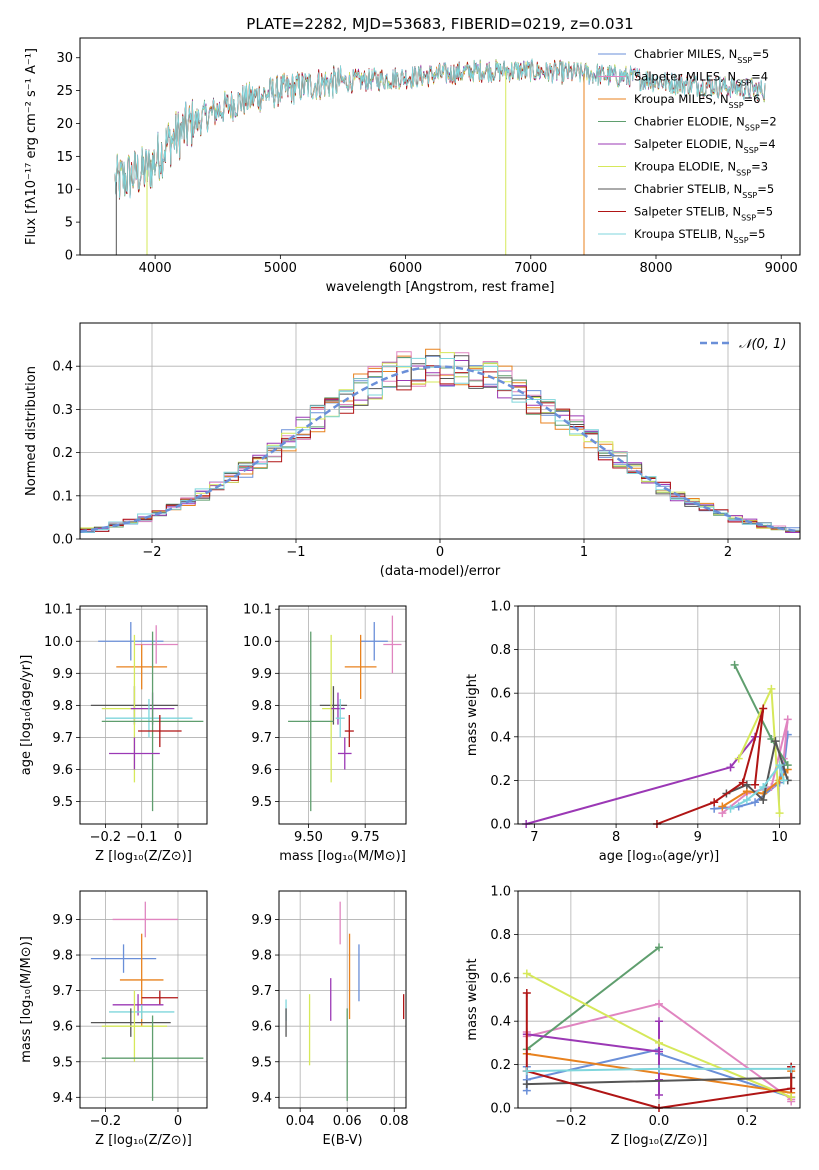 This screenshot has width=819, height=1170. Describe the element at coordinates (440, 287) in the screenshot. I see `x-axis-label: wavelength [Angstrom, rest frame]` at that location.